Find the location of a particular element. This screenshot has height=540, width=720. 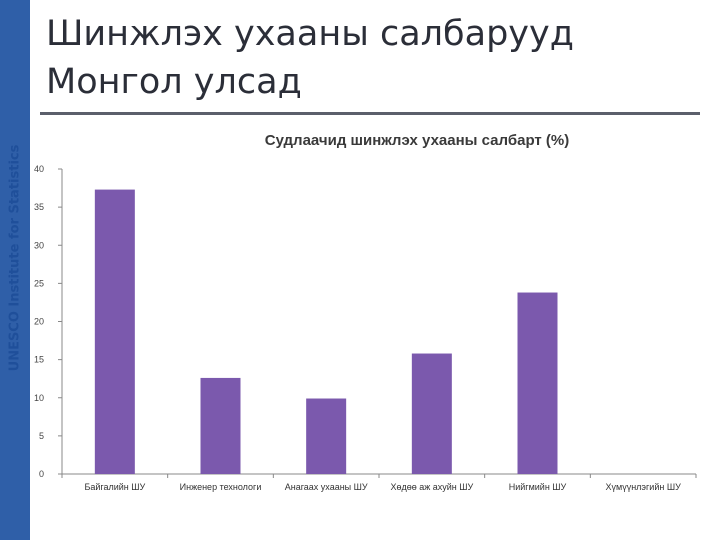

y-tick-label: 10 is located at coordinates (39, 398).